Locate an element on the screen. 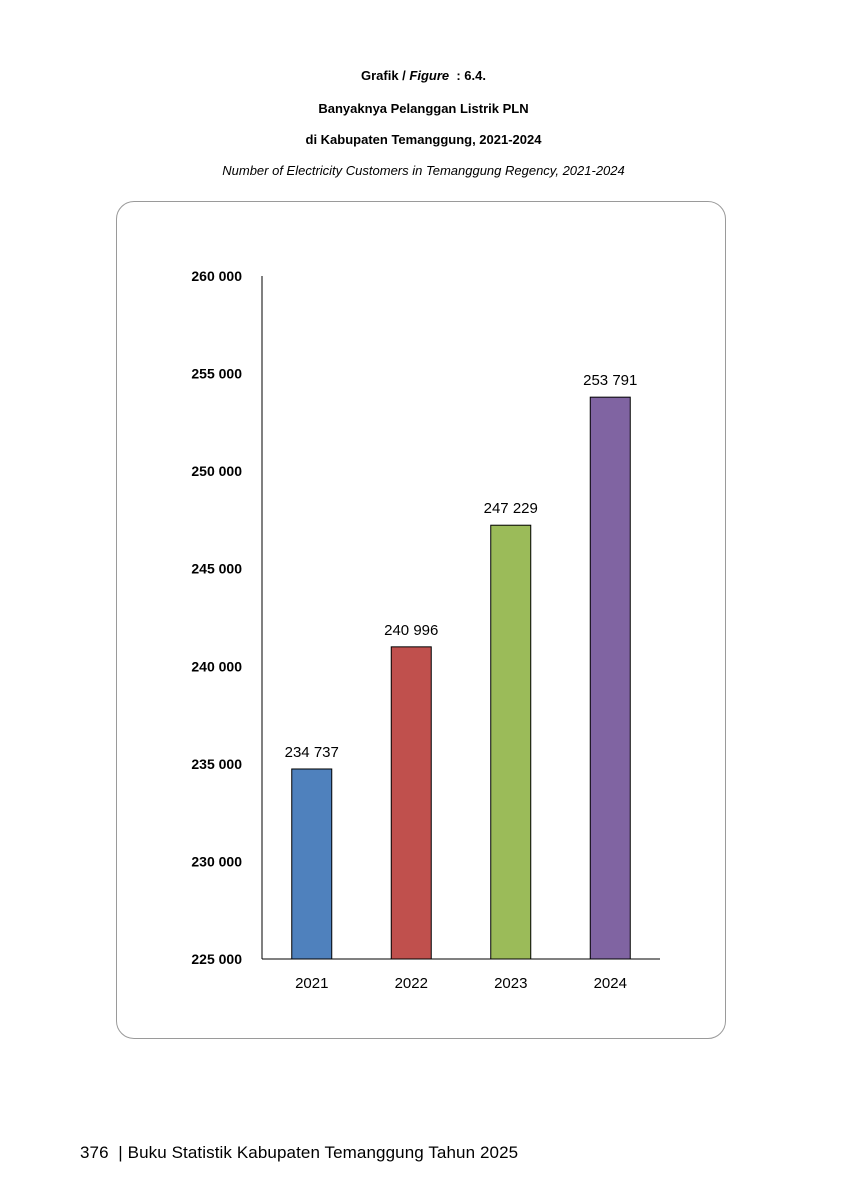 The width and height of the screenshot is (847, 1200). x-tick-label-2023: 2023 is located at coordinates (510, 983).